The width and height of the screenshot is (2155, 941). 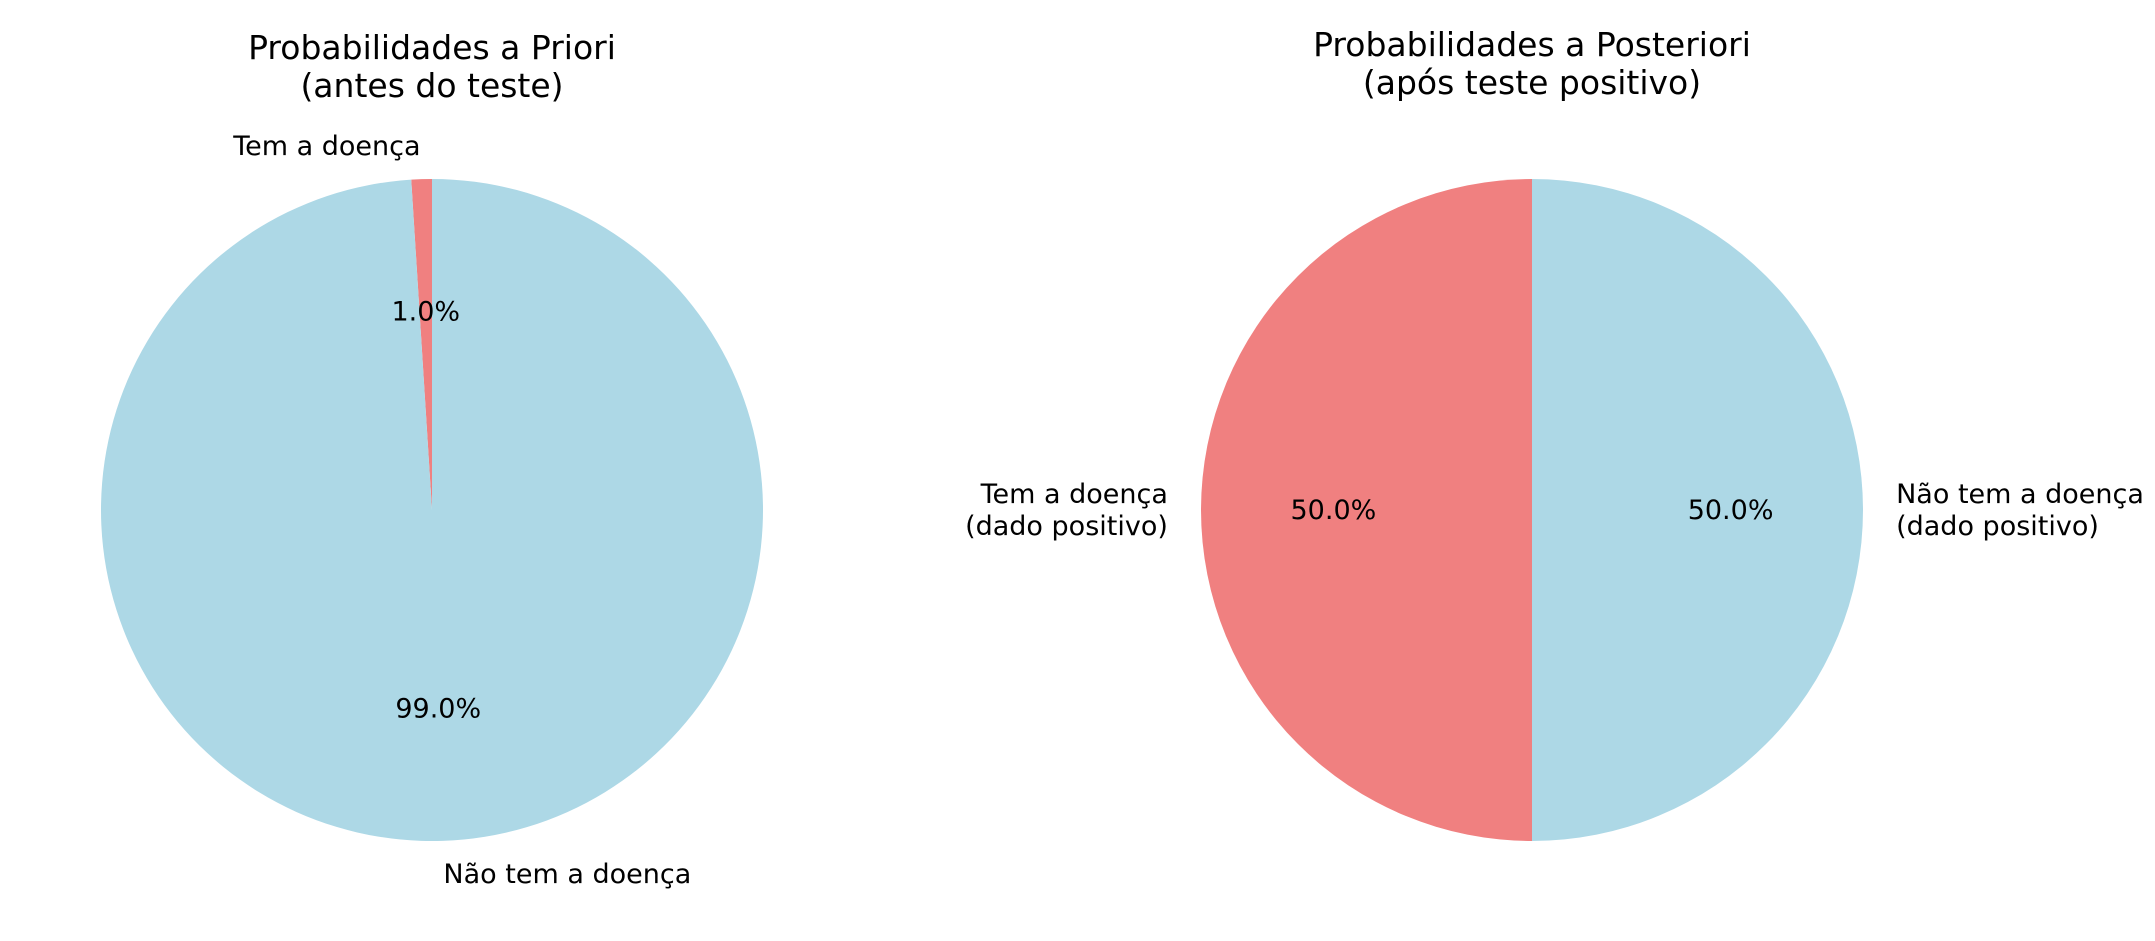 I want to click on pie-slice-percent-label: 1.0%, so click(x=425, y=311).